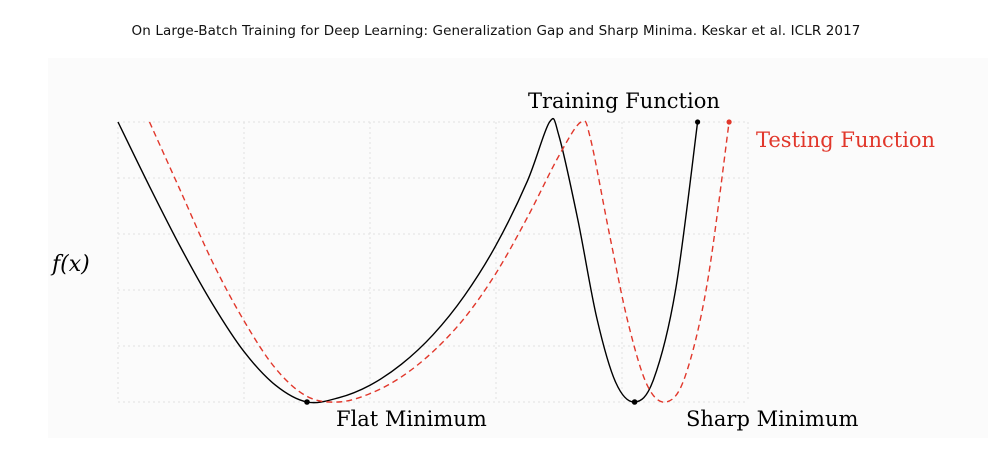 Image resolution: width=992 pixels, height=460 pixels. I want to click on training-function-label: Training Function, so click(624, 101).